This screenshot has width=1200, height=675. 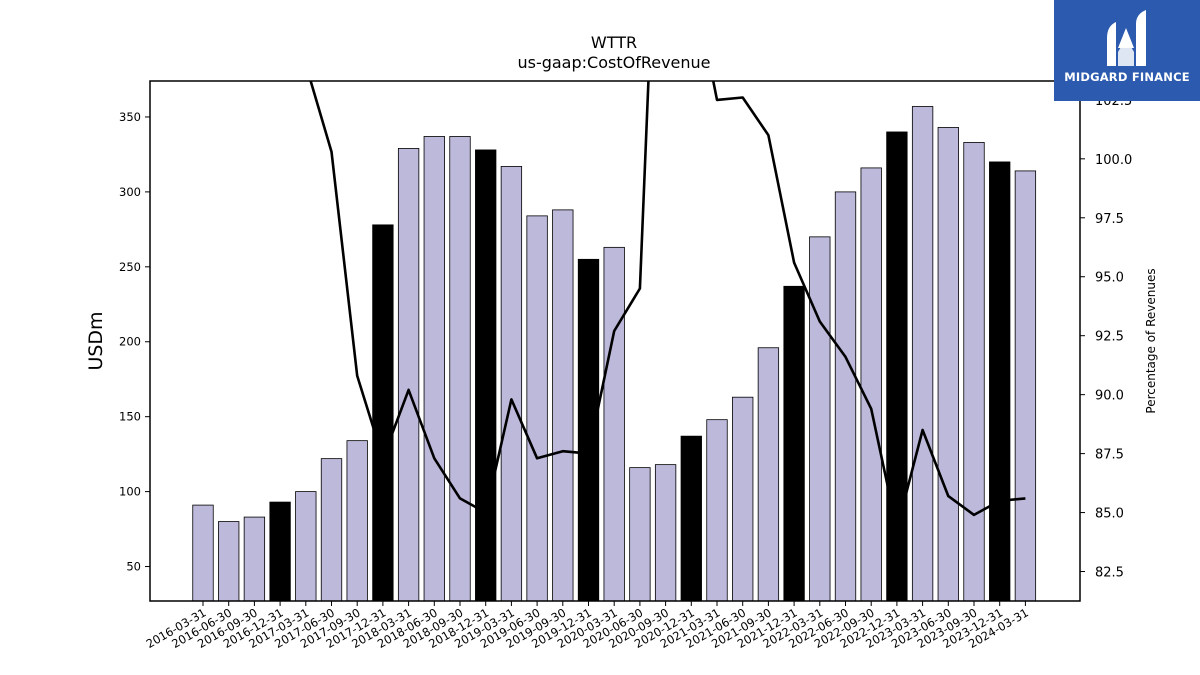 I want to click on chart-title: WTTR, so click(x=614, y=42).